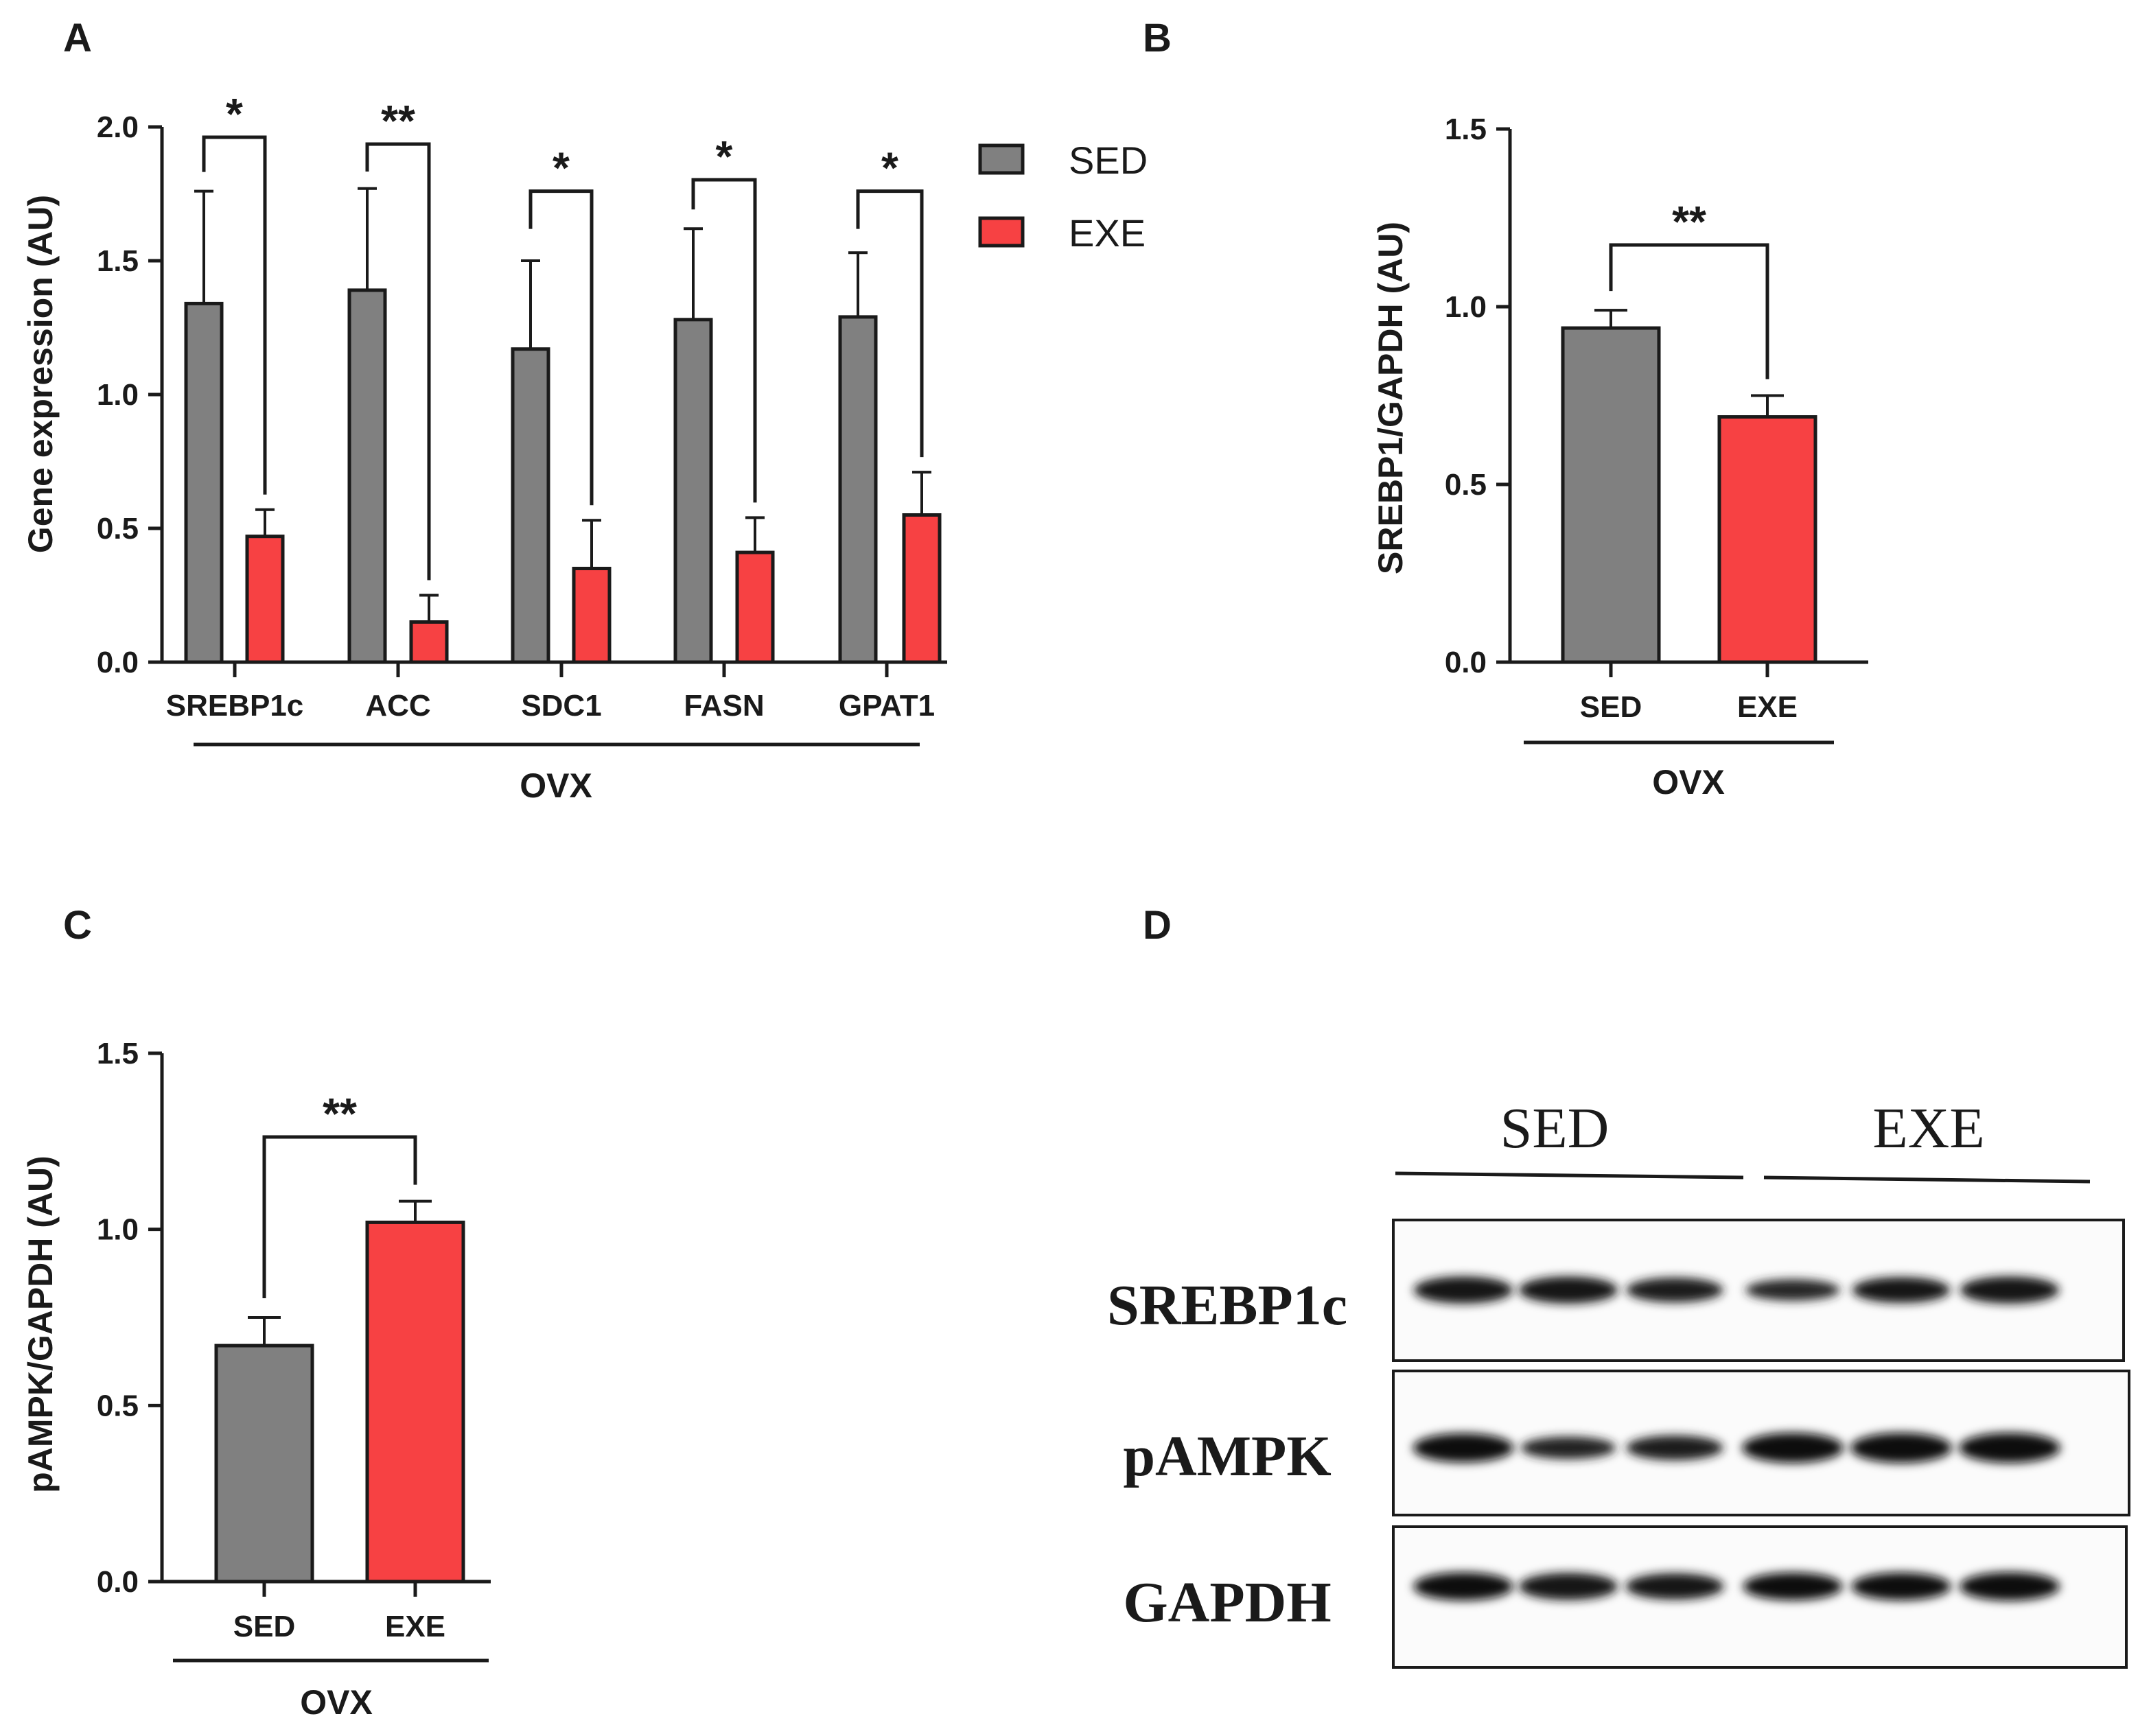  Describe the element at coordinates (415, 1627) in the screenshot. I see `category-label-c: EXE` at that location.